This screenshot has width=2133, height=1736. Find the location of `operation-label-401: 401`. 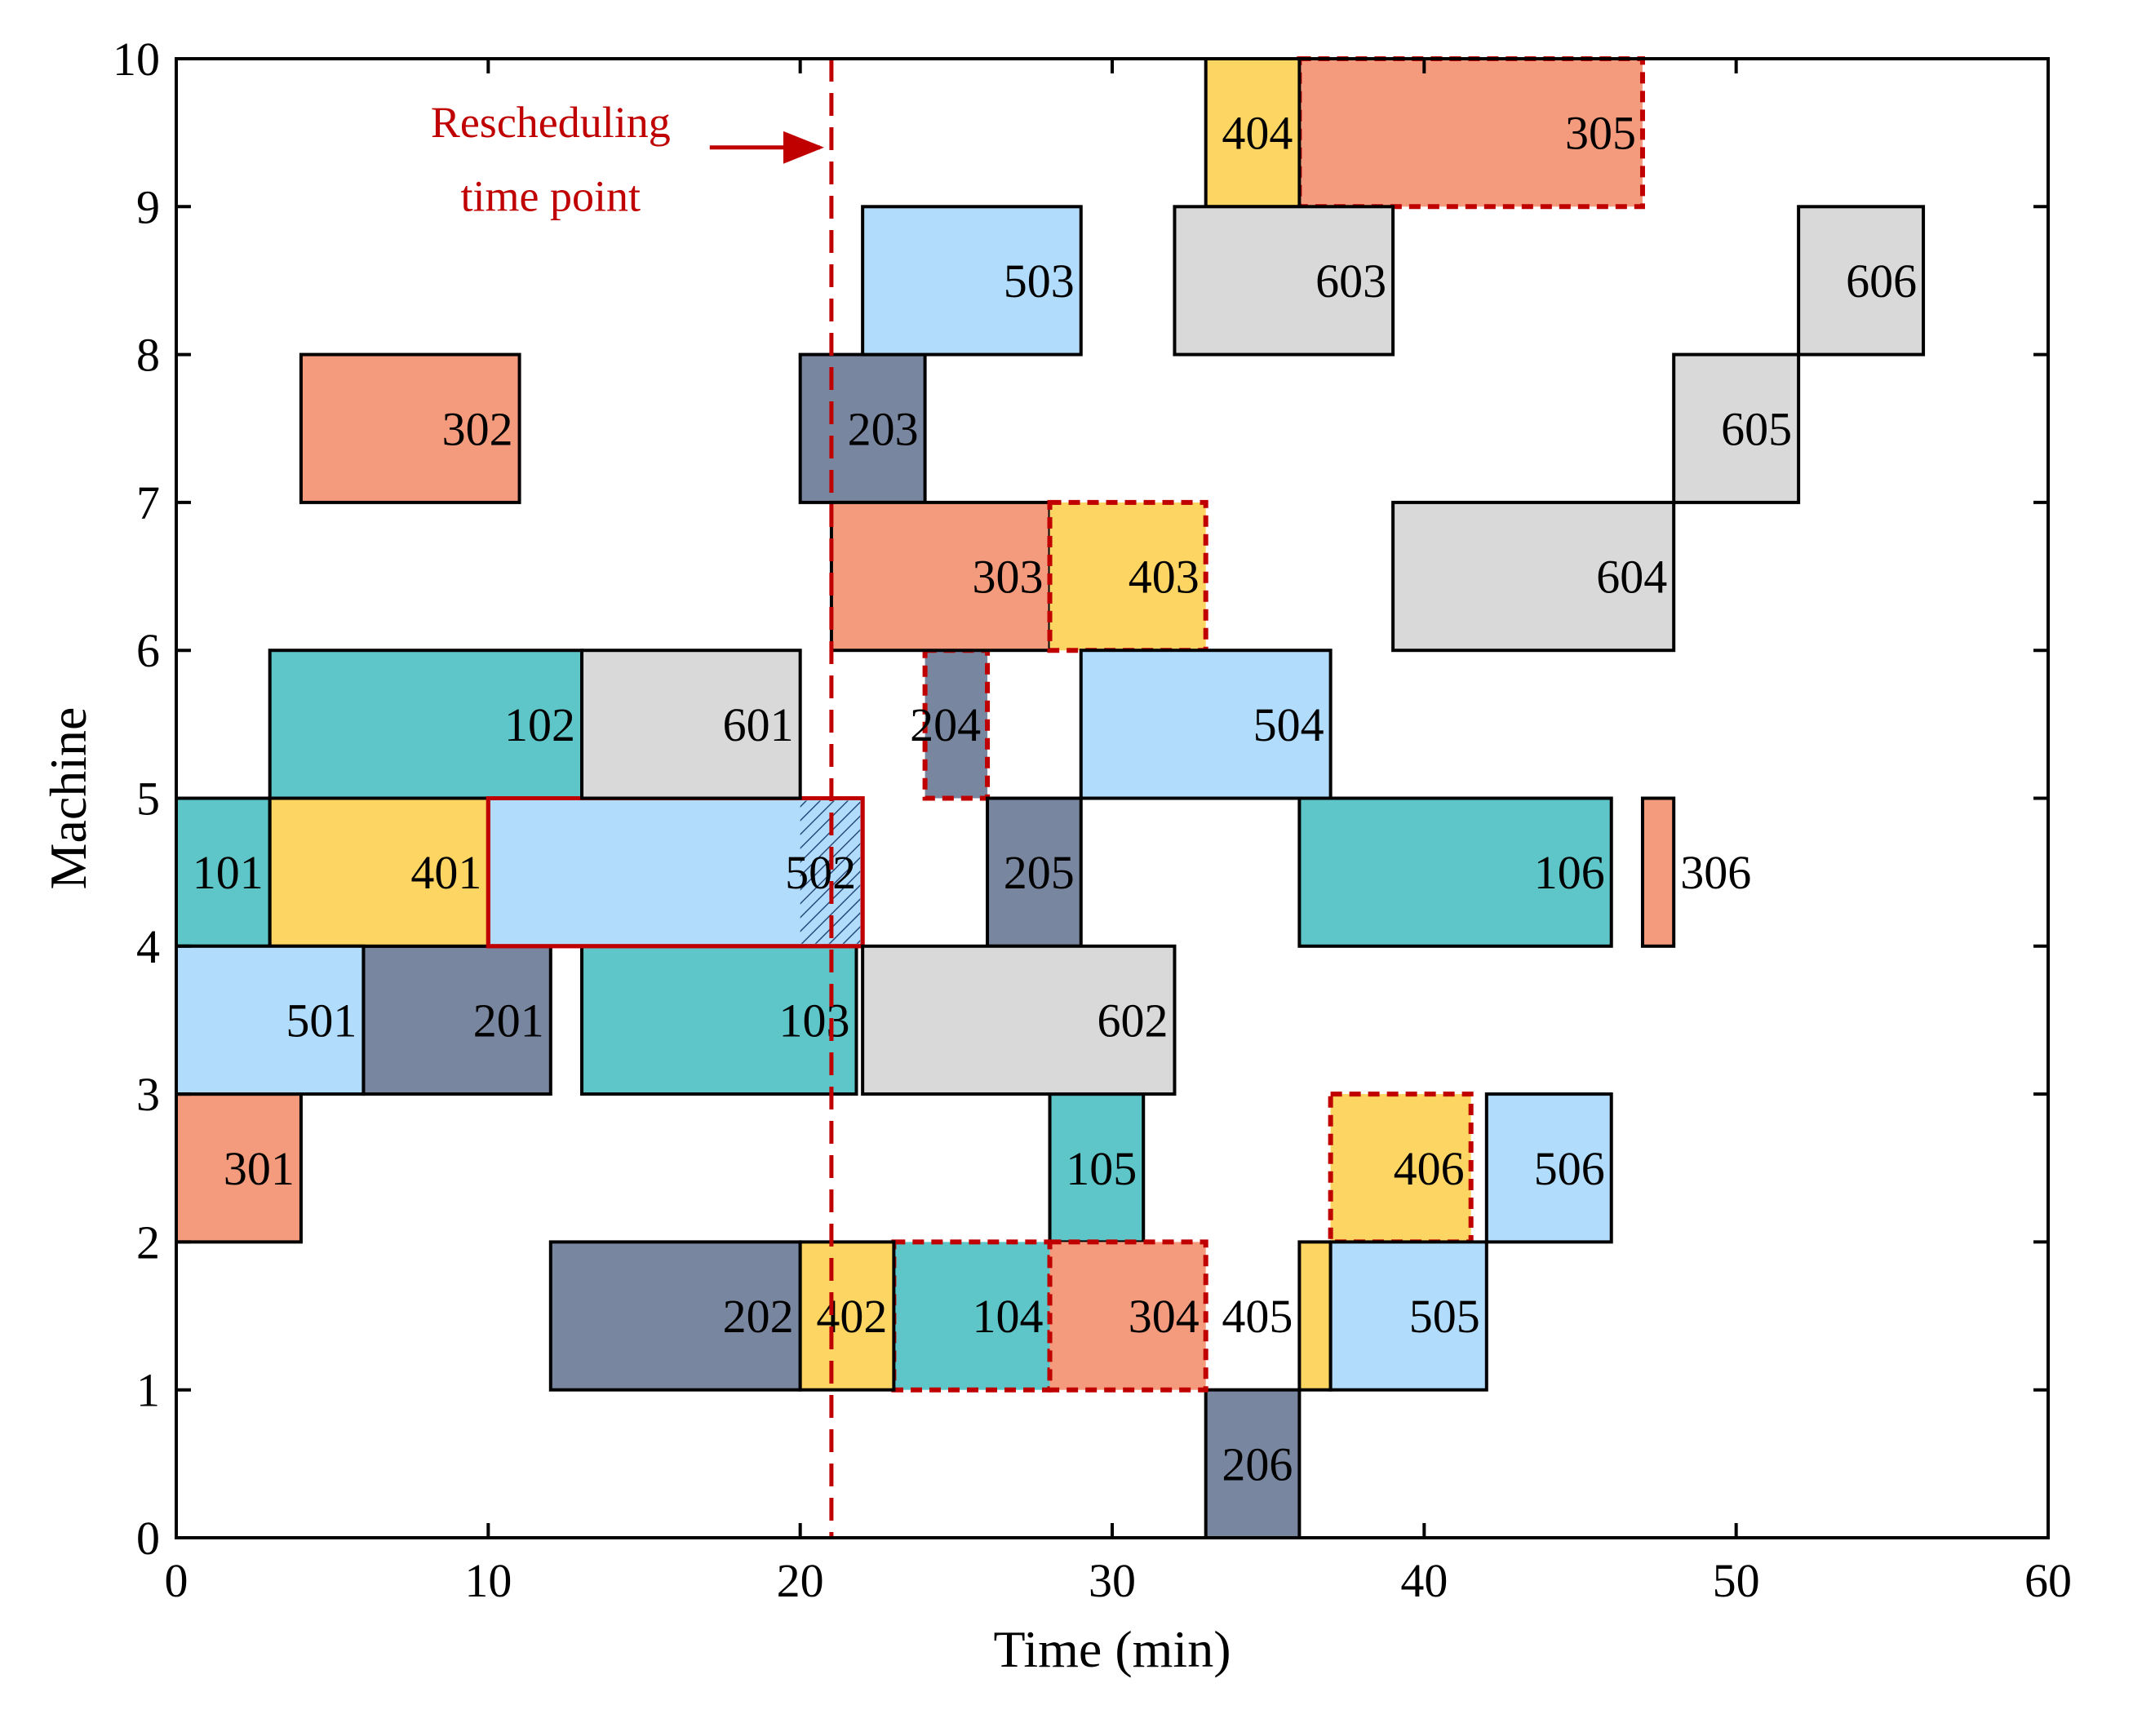

operation-label-401: 401 is located at coordinates (445, 872).